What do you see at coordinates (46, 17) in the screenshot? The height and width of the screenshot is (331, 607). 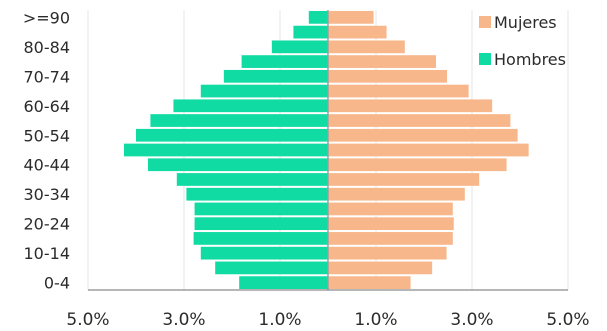 I see `y-tick-label: >=90` at bounding box center [46, 17].